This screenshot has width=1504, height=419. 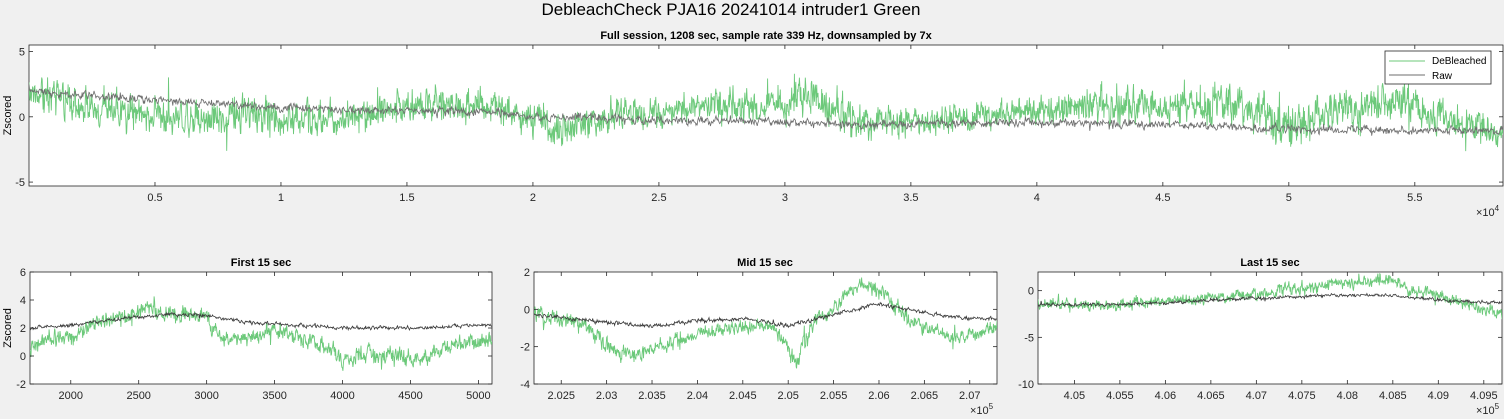 What do you see at coordinates (1289, 198) in the screenshot?
I see `x-tick-label: 5` at bounding box center [1289, 198].